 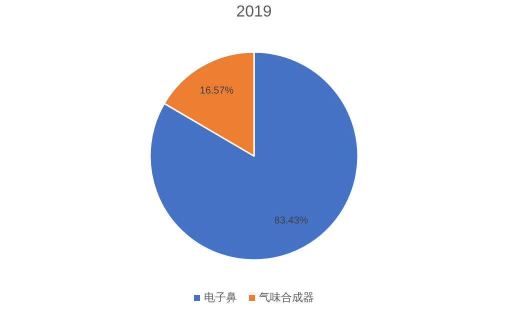 I want to click on legend-label: 电子鼻, so click(x=220, y=297).